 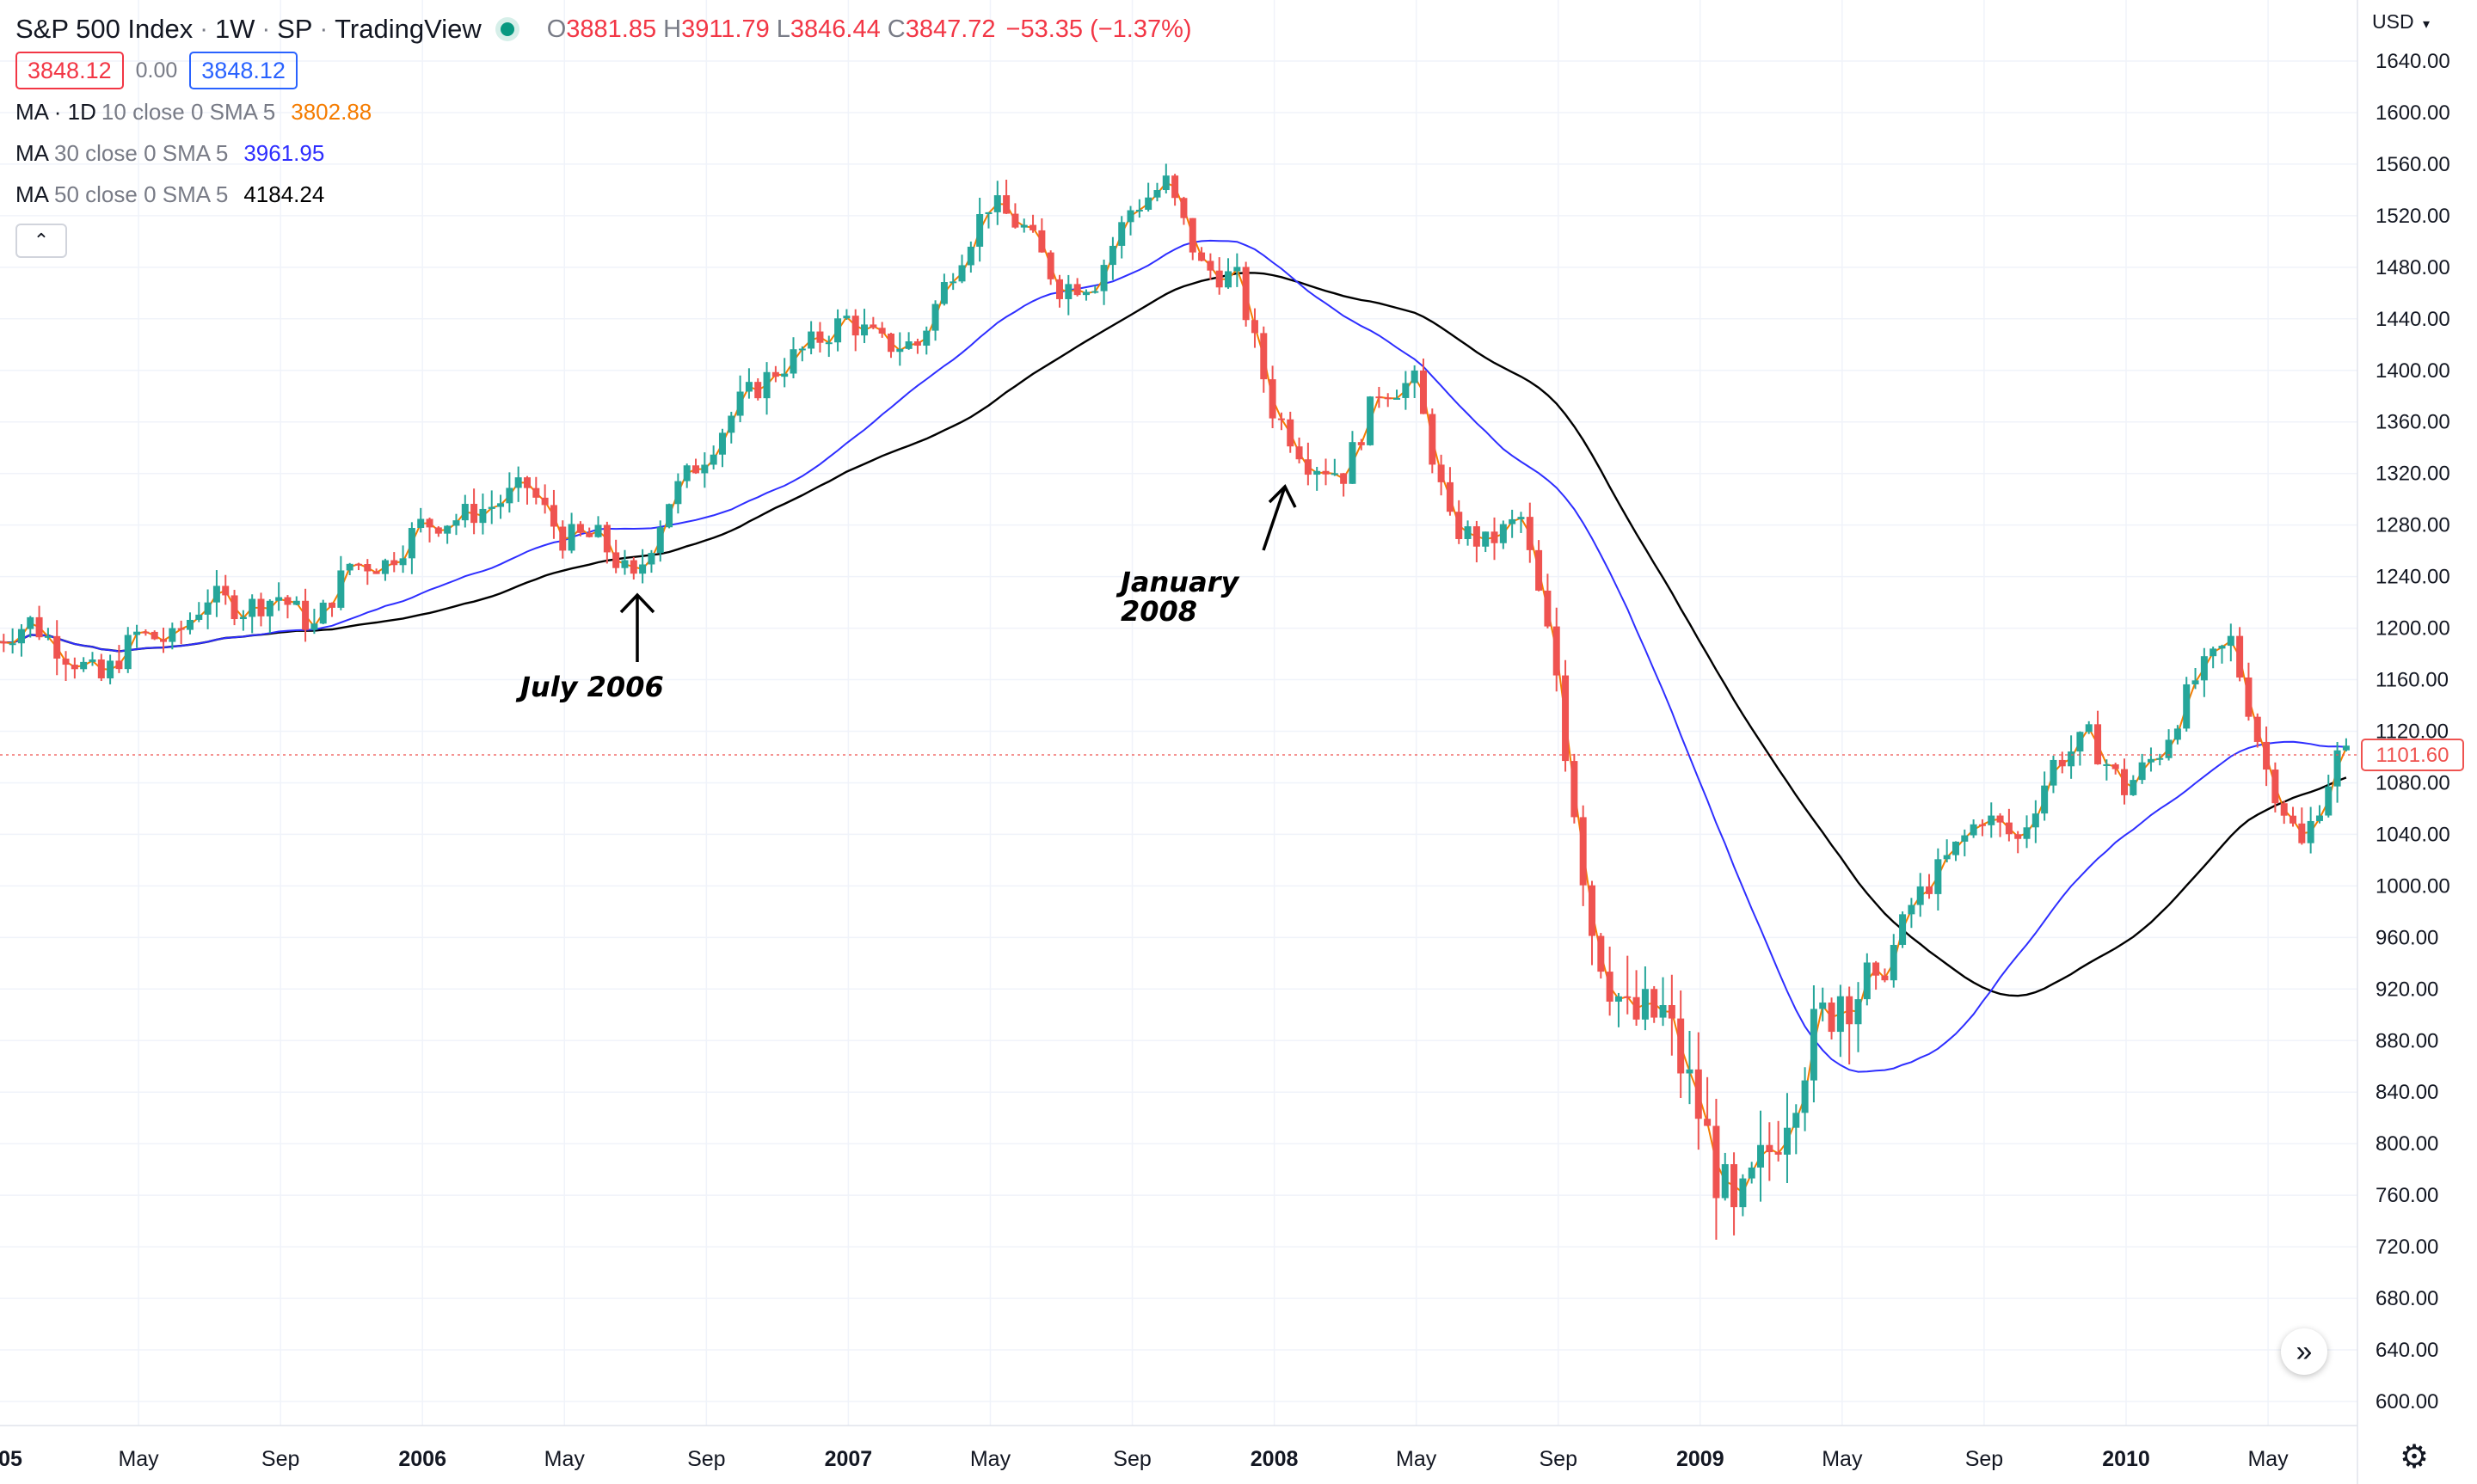 I want to click on collapse-legend-button: ⌃, so click(x=41, y=241).